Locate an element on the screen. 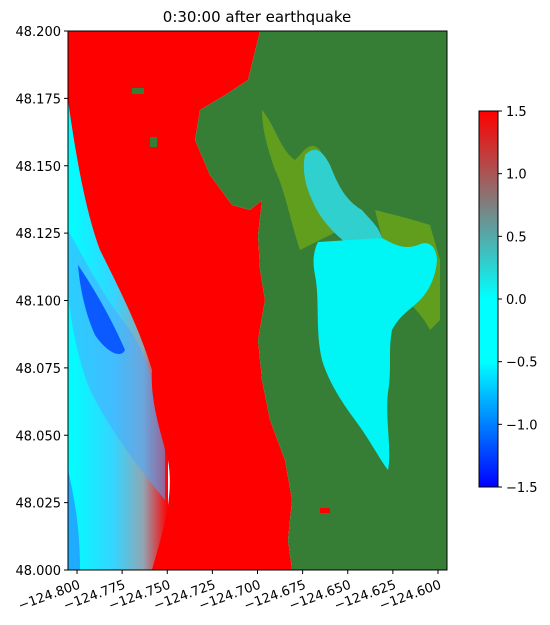 Image resolution: width=550 pixels, height=625 pixels. y-tick-label: 48.025 is located at coordinates (39, 504).